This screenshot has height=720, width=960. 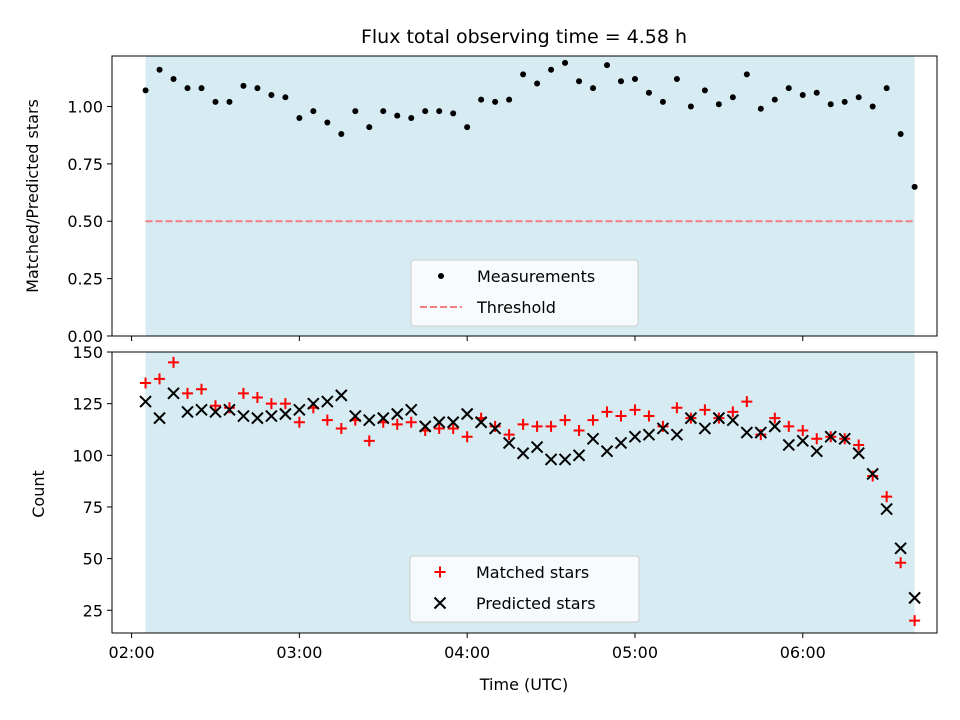 What do you see at coordinates (299, 652) in the screenshot?
I see `x-tick-label: 03:00` at bounding box center [299, 652].